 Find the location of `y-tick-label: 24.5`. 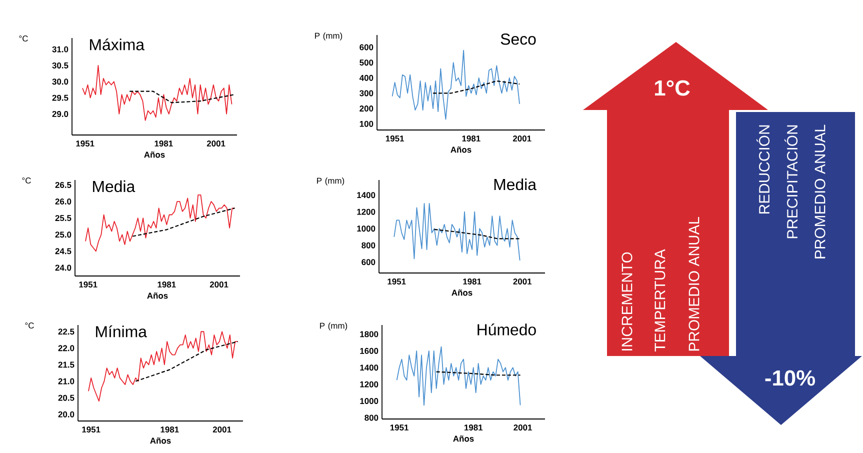

y-tick-label: 24.5 is located at coordinates (63, 251).